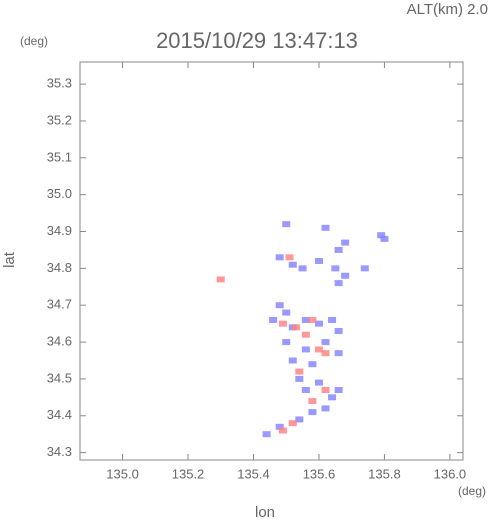 This screenshot has width=491, height=521. I want to click on y-tick-label: 35.0, so click(59, 193).